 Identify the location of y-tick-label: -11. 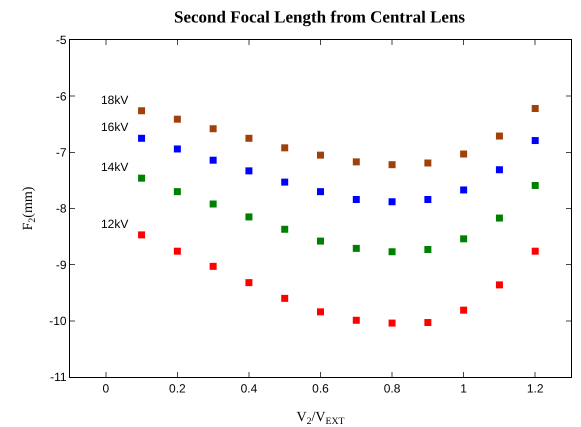
(58, 377).